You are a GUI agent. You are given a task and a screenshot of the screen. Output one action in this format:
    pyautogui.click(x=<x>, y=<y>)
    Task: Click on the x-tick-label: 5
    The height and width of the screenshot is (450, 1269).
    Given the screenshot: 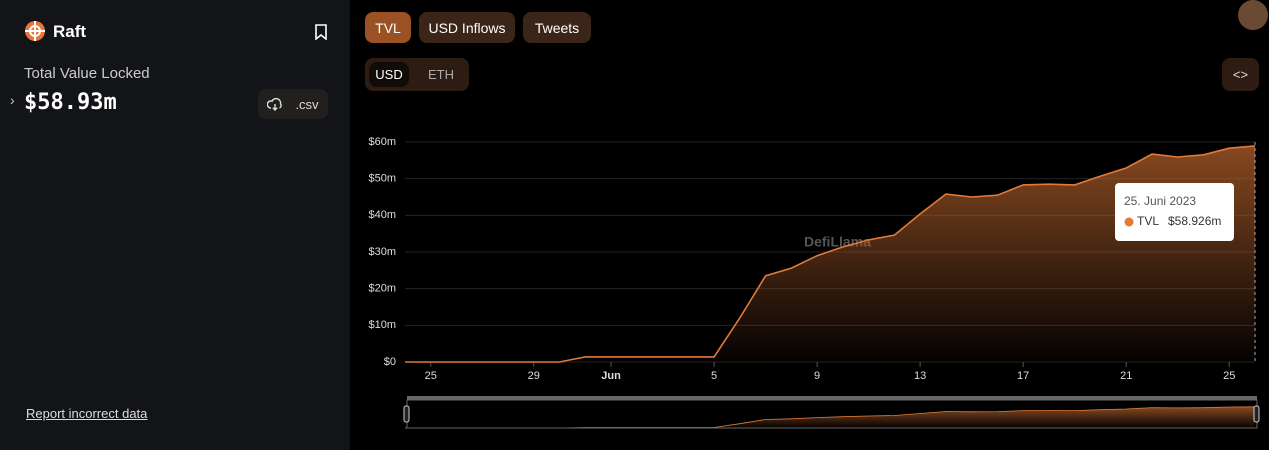 What is the action you would take?
    pyautogui.click(x=714, y=376)
    